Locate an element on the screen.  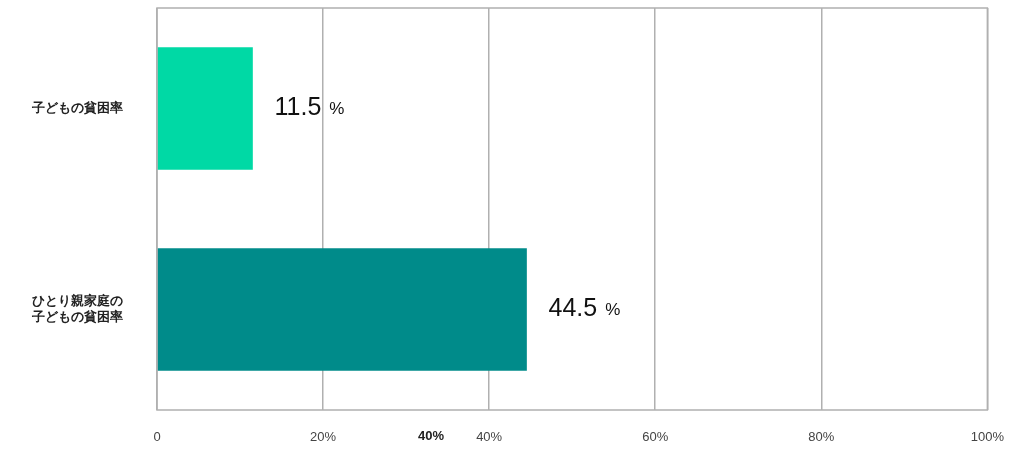
data-label: 44.5 % is located at coordinates (584, 307).